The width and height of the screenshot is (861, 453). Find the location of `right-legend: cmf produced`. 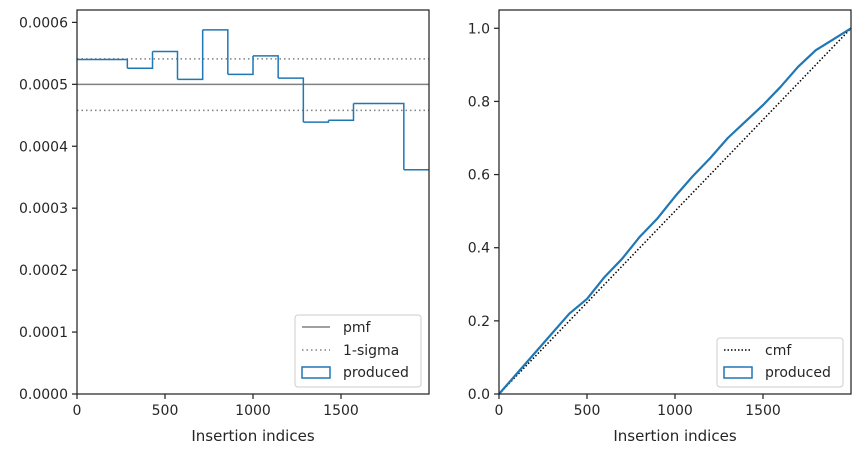

right-legend: cmf produced is located at coordinates (780, 362).